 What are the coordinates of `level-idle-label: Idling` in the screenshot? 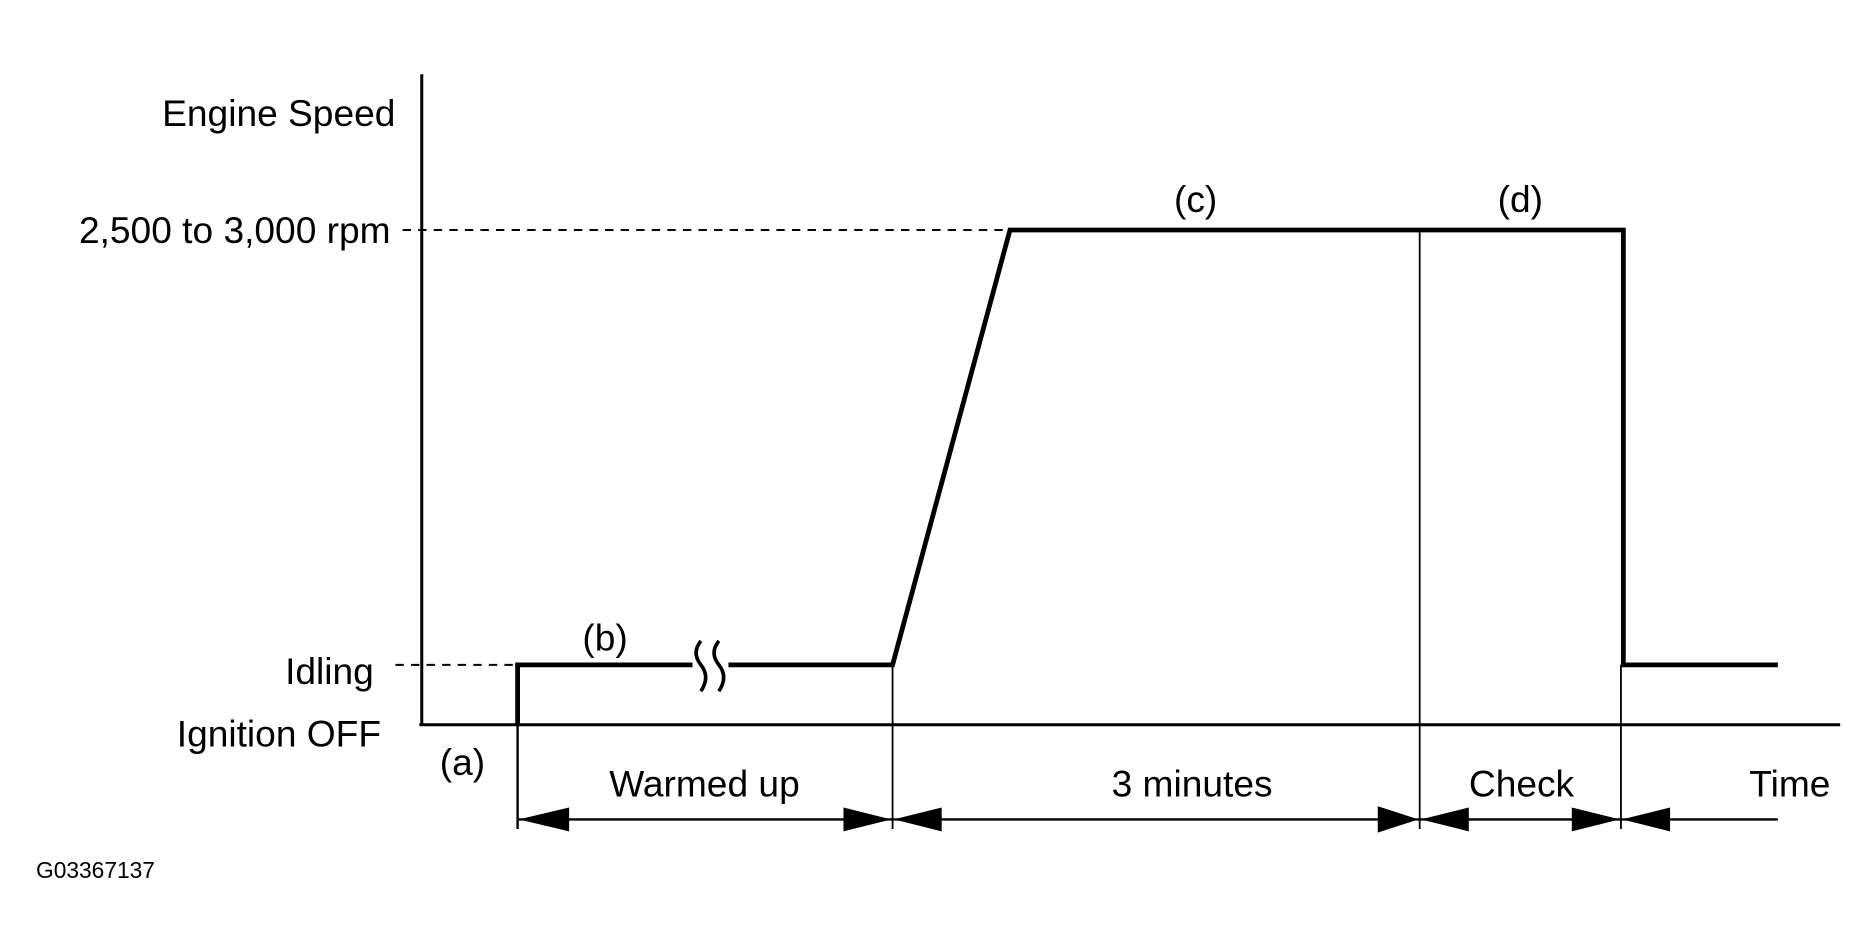 It's located at (329, 671).